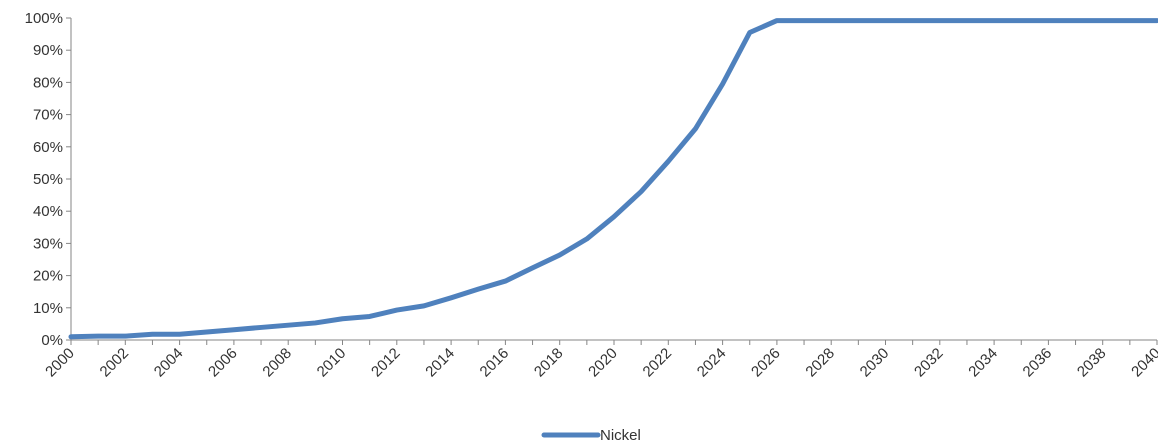 Image resolution: width=1158 pixels, height=445 pixels. What do you see at coordinates (48, 115) in the screenshot?
I see `y-tick-label: 70%` at bounding box center [48, 115].